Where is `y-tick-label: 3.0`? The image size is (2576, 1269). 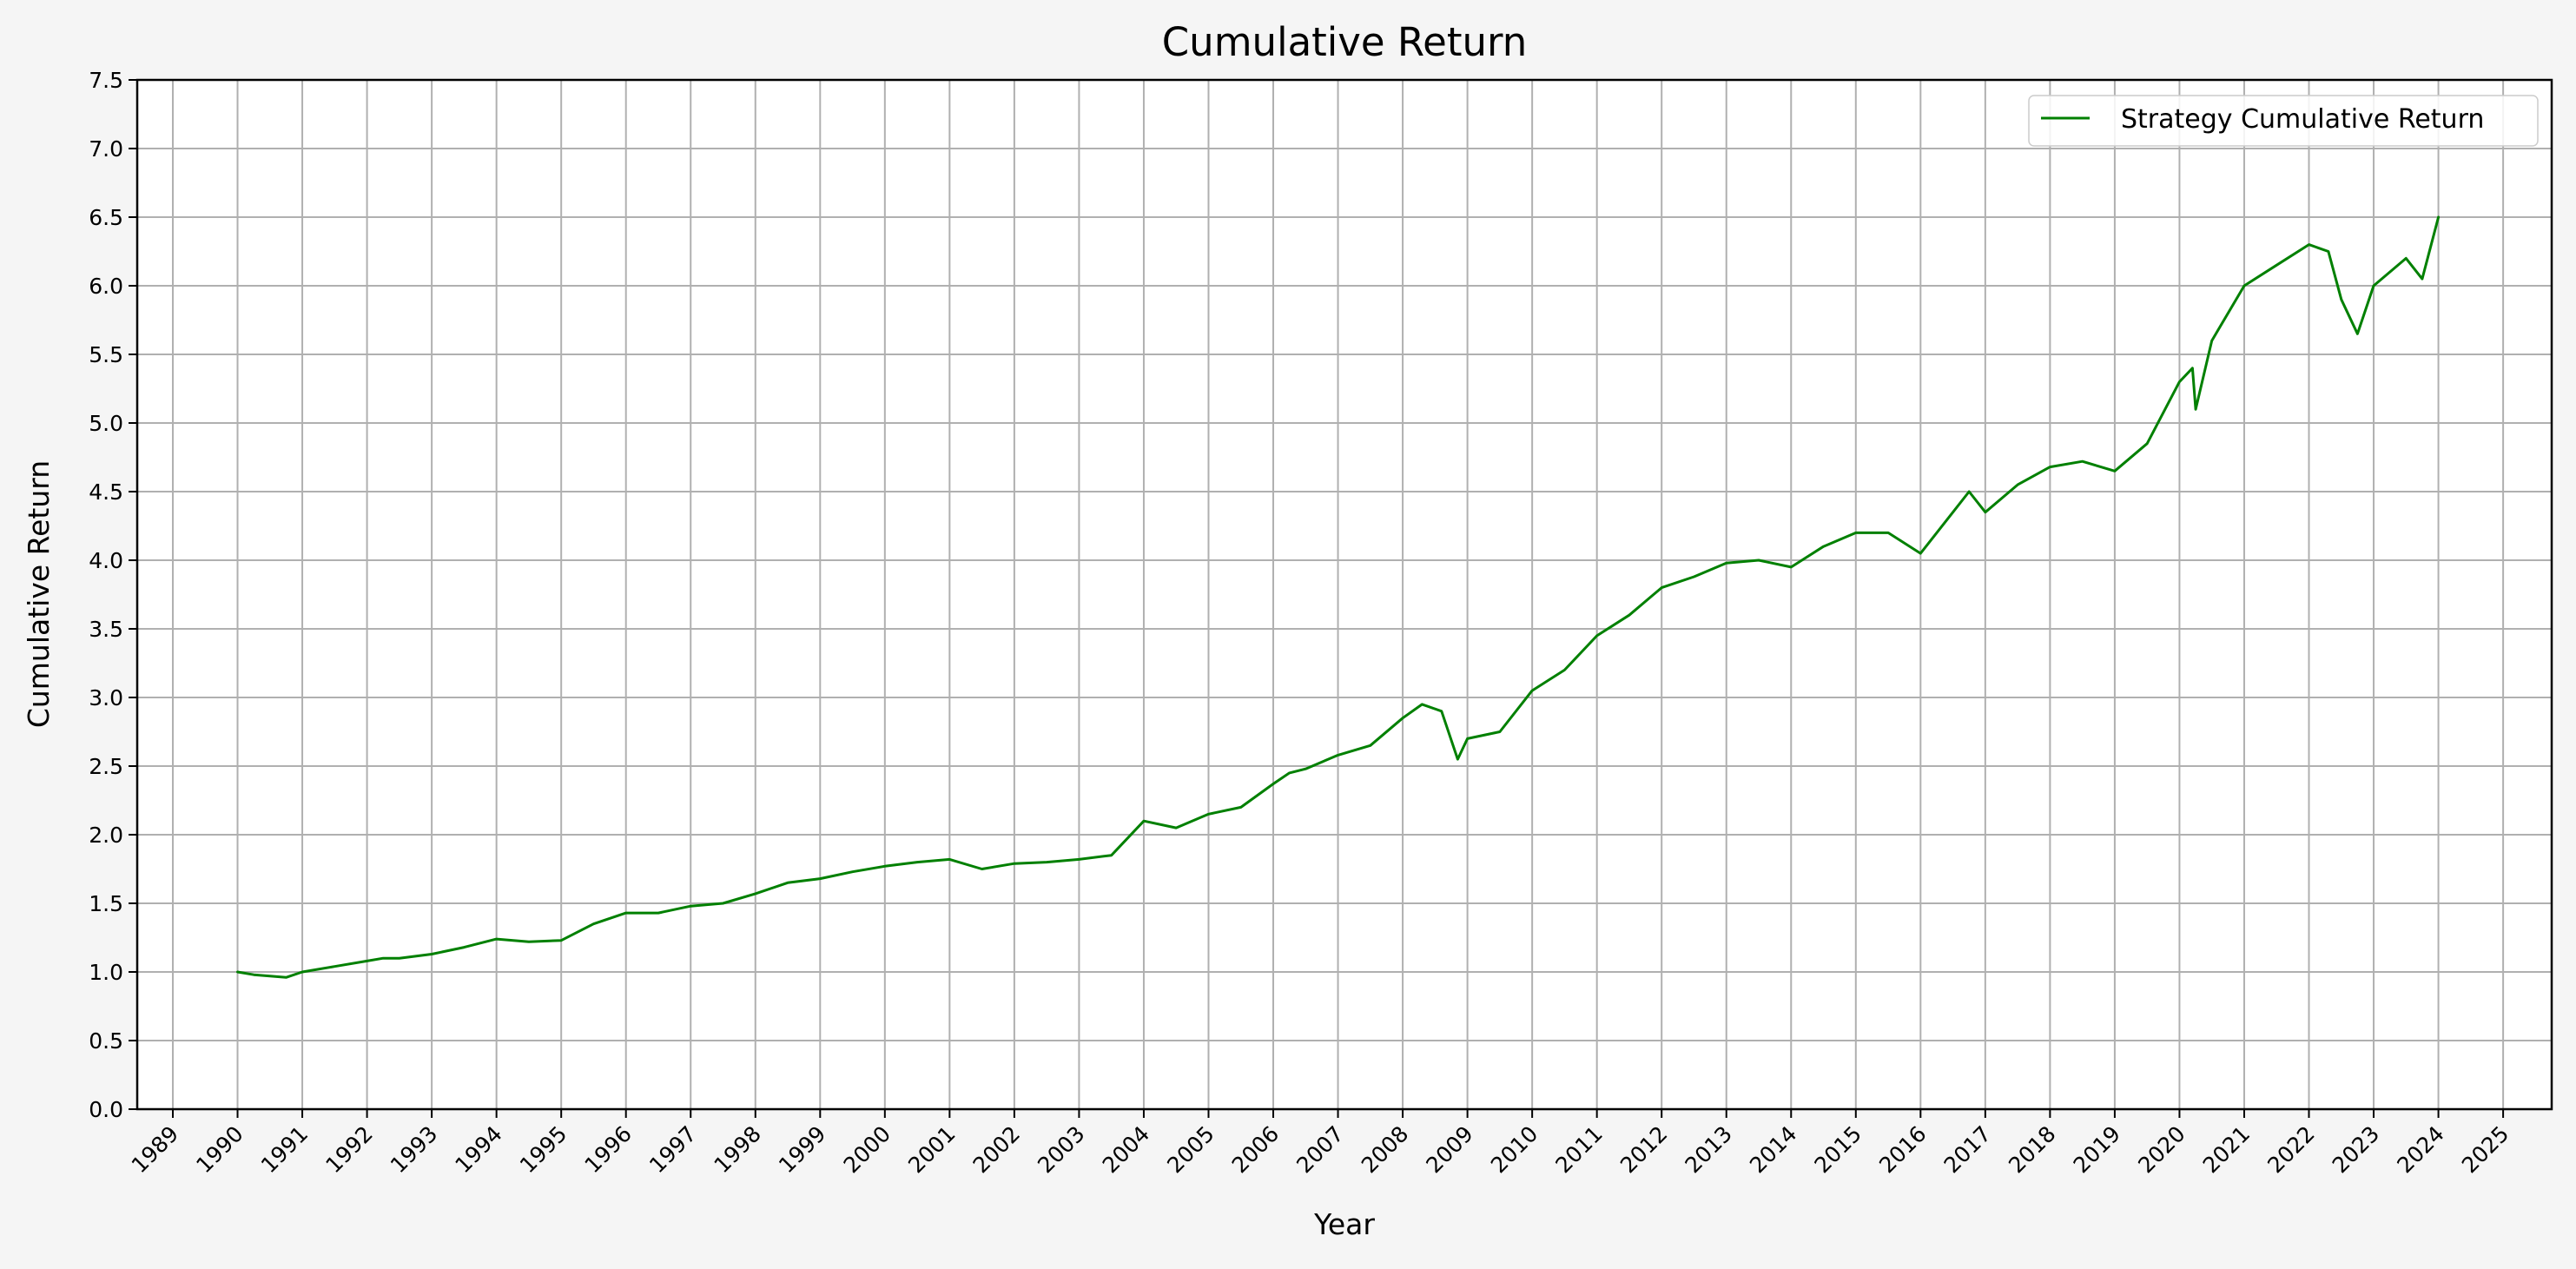
y-tick-label: 3.0 is located at coordinates (106, 698).